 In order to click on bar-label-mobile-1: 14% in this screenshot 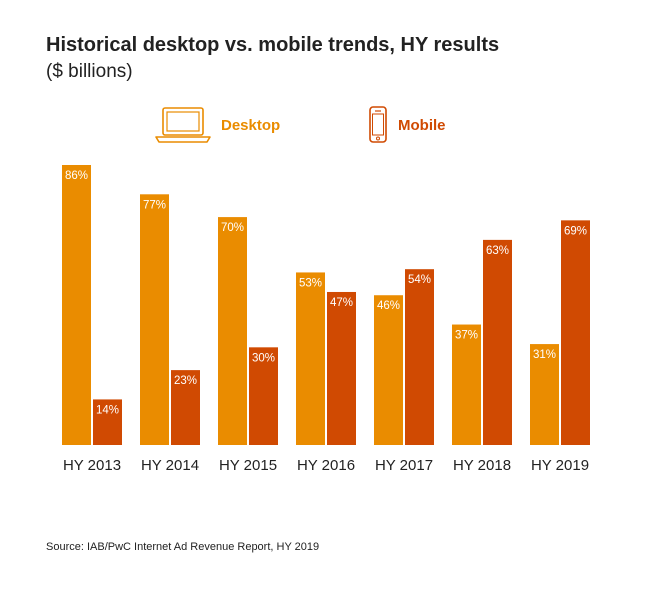, I will do `click(107, 410)`.